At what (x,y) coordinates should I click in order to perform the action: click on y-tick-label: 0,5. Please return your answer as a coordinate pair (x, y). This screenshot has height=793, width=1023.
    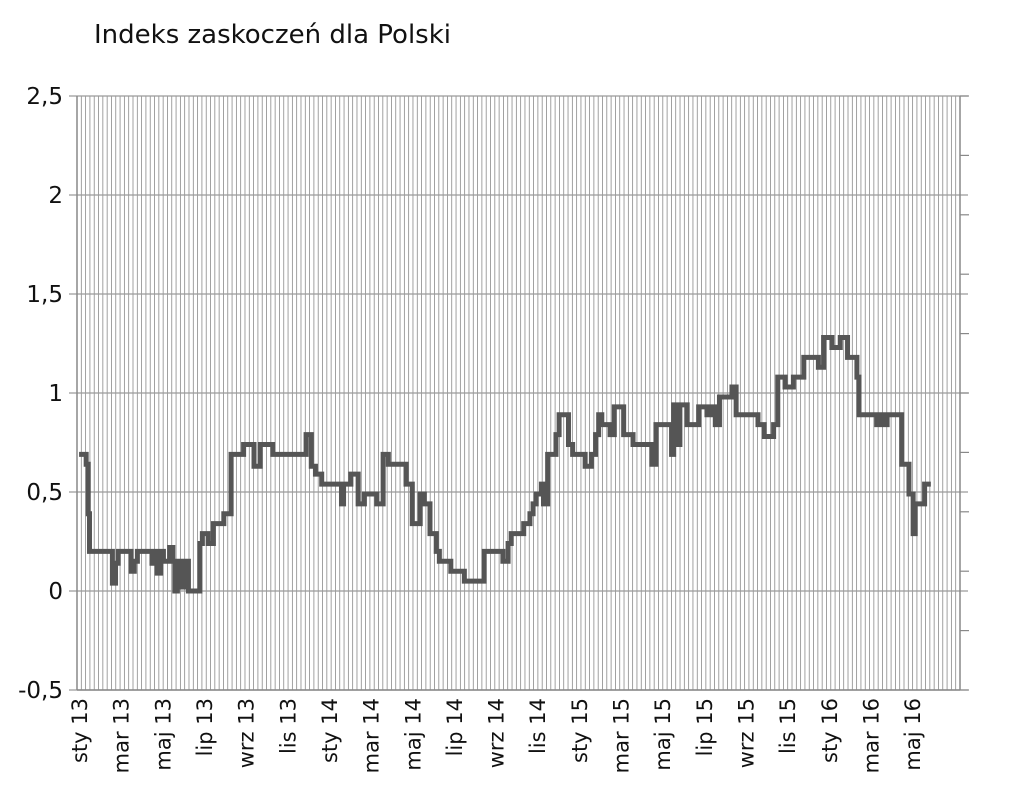
    Looking at the image, I should click on (44, 493).